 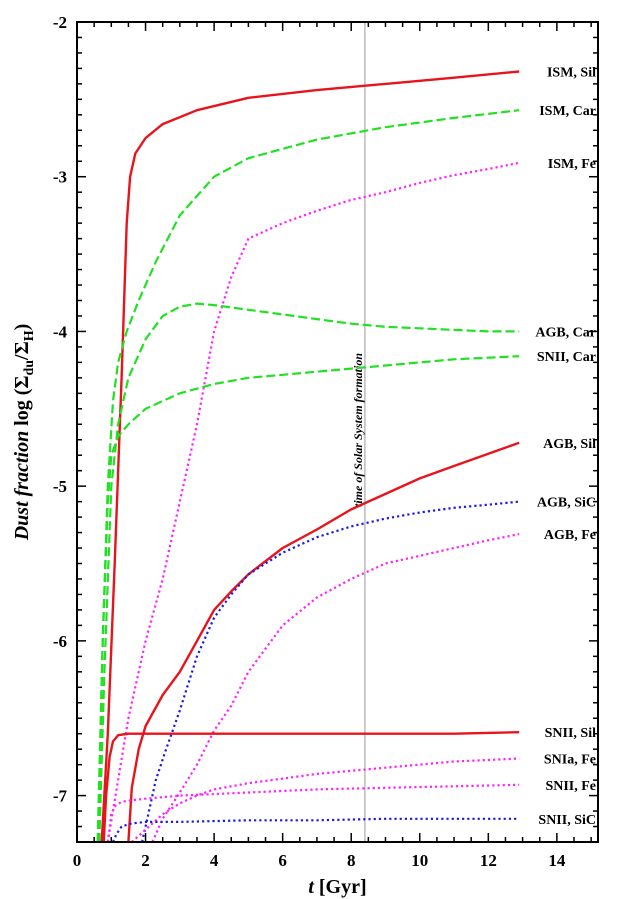 I want to click on curve-label-agb-sil: AGB, Sil, so click(x=569, y=444).